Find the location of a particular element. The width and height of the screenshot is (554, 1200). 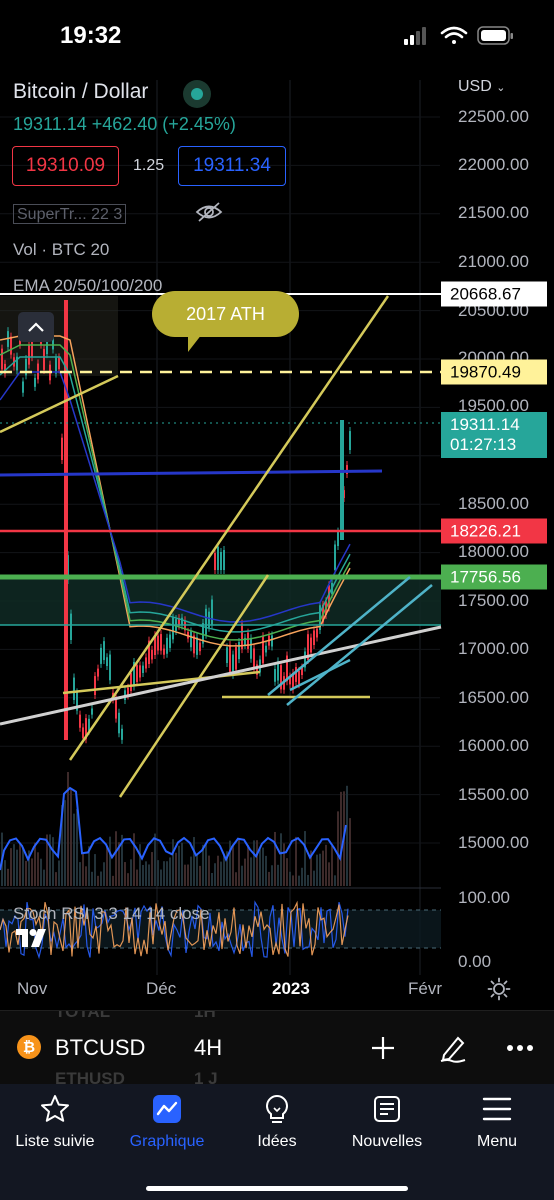

indicator-supertrend: SuperTr... 22 3 is located at coordinates (70, 214).